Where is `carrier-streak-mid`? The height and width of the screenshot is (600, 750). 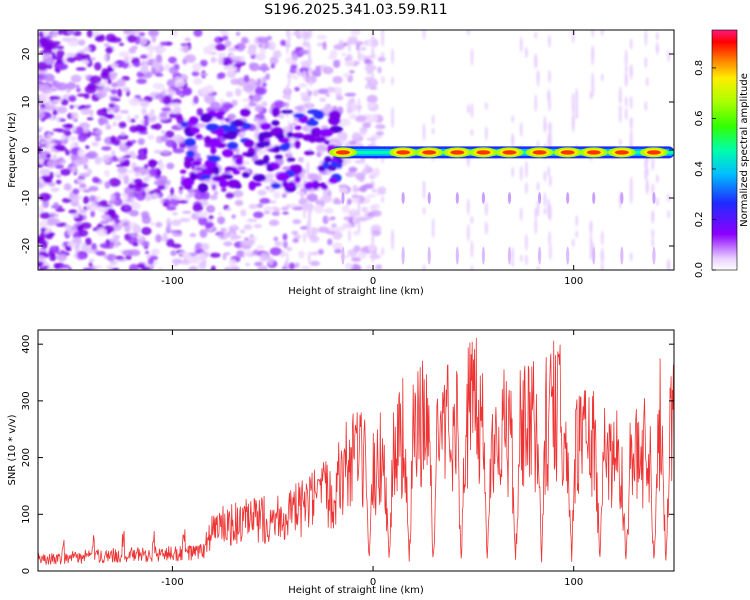
carrier-streak-mid is located at coordinates (509, 198).